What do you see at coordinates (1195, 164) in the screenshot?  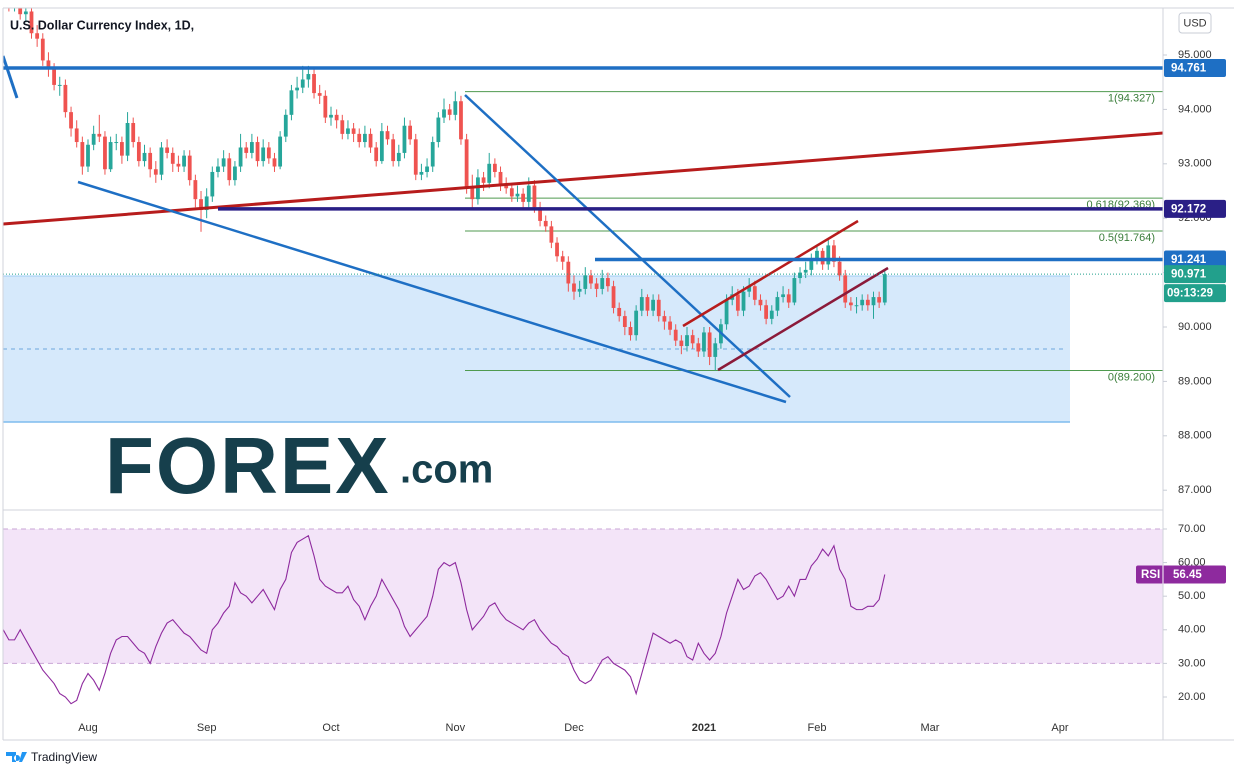 I see `price-tick-label: 93.000` at bounding box center [1195, 164].